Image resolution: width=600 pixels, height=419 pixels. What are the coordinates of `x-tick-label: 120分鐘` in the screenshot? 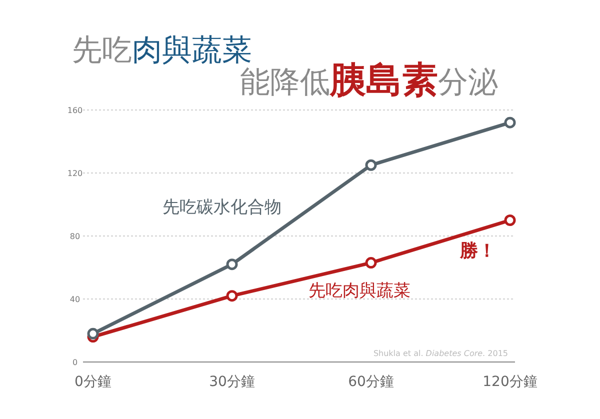 It's located at (510, 382).